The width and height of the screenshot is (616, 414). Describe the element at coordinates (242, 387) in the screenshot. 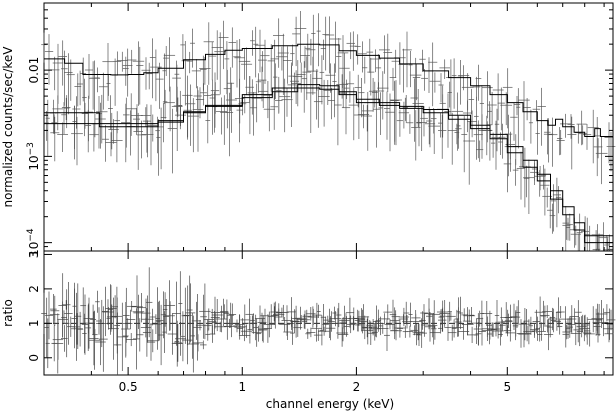

I see `x-tick-label: 1` at that location.